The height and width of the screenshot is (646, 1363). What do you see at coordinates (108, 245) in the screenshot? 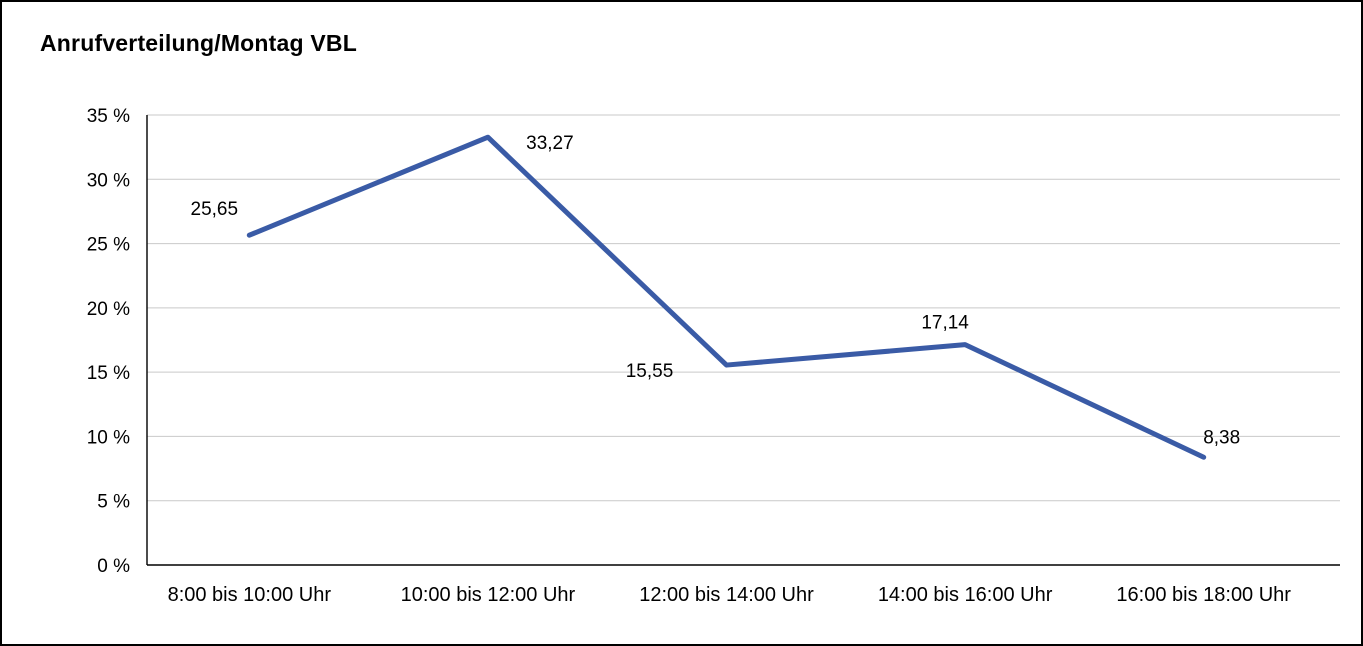
I see `y-axis-tick-label: 25 %` at bounding box center [108, 245].